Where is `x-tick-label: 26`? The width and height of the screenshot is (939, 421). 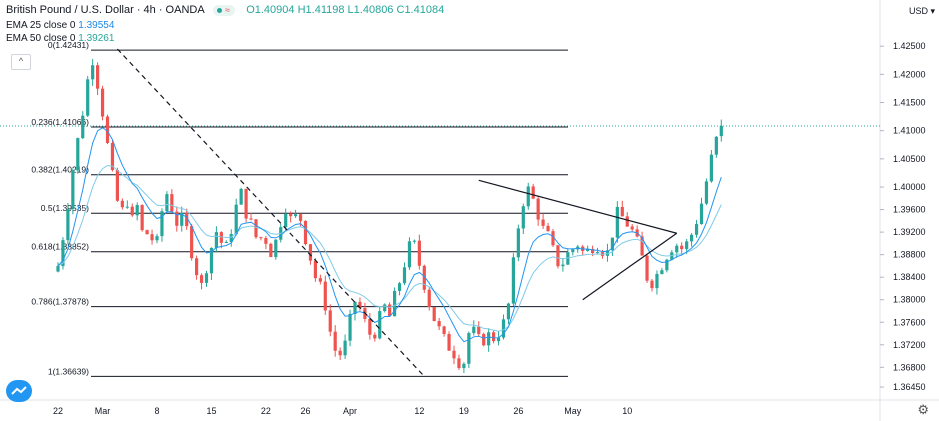 x-tick-label: 26 is located at coordinates (305, 411).